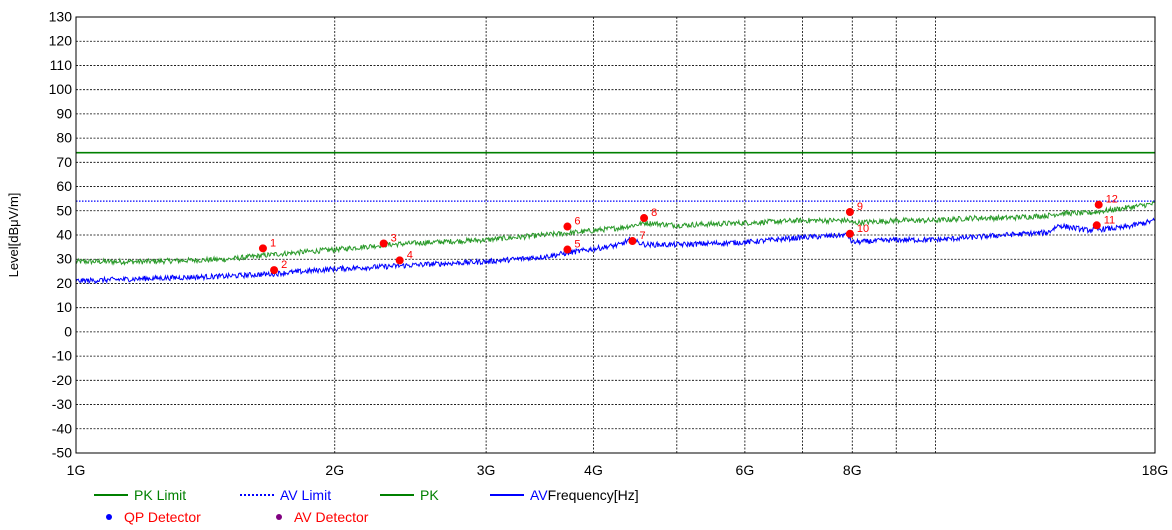 The height and width of the screenshot is (530, 1172). What do you see at coordinates (64, 283) in the screenshot?
I see `y-tick-label: 20` at bounding box center [64, 283].